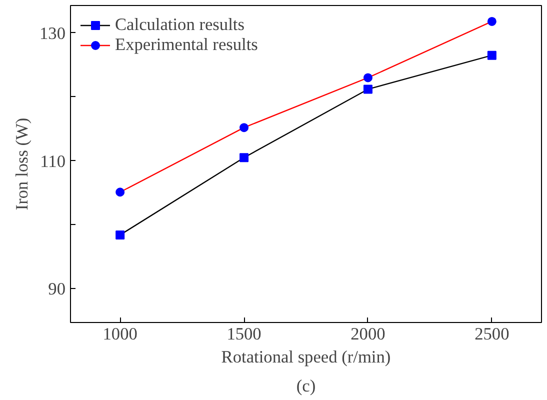  I want to click on x-tick-label: 2000, so click(368, 334).